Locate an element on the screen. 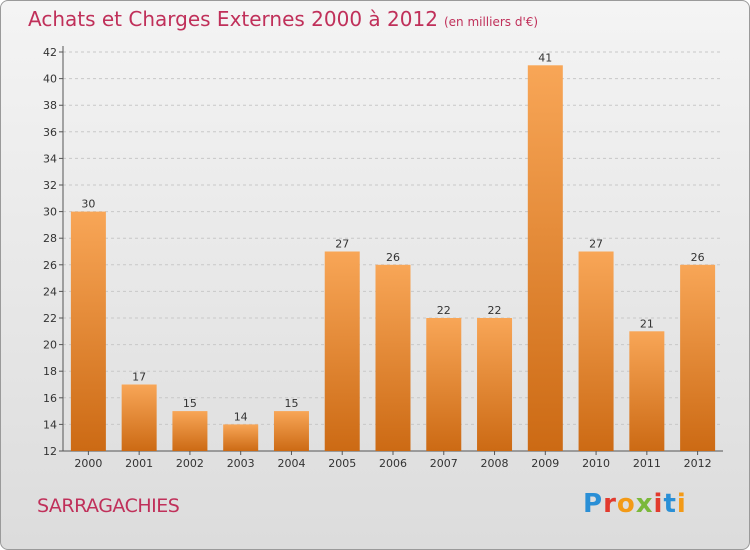 The height and width of the screenshot is (550, 750). x-tick-label: 2003 is located at coordinates (241, 463).